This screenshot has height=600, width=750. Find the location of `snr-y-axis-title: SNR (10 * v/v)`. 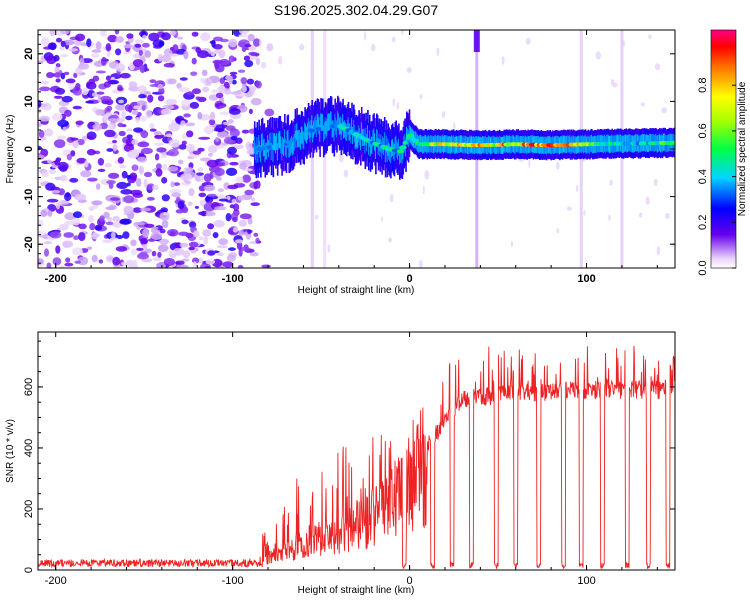

snr-y-axis-title: SNR (10 * v/v) is located at coordinates (10, 451).